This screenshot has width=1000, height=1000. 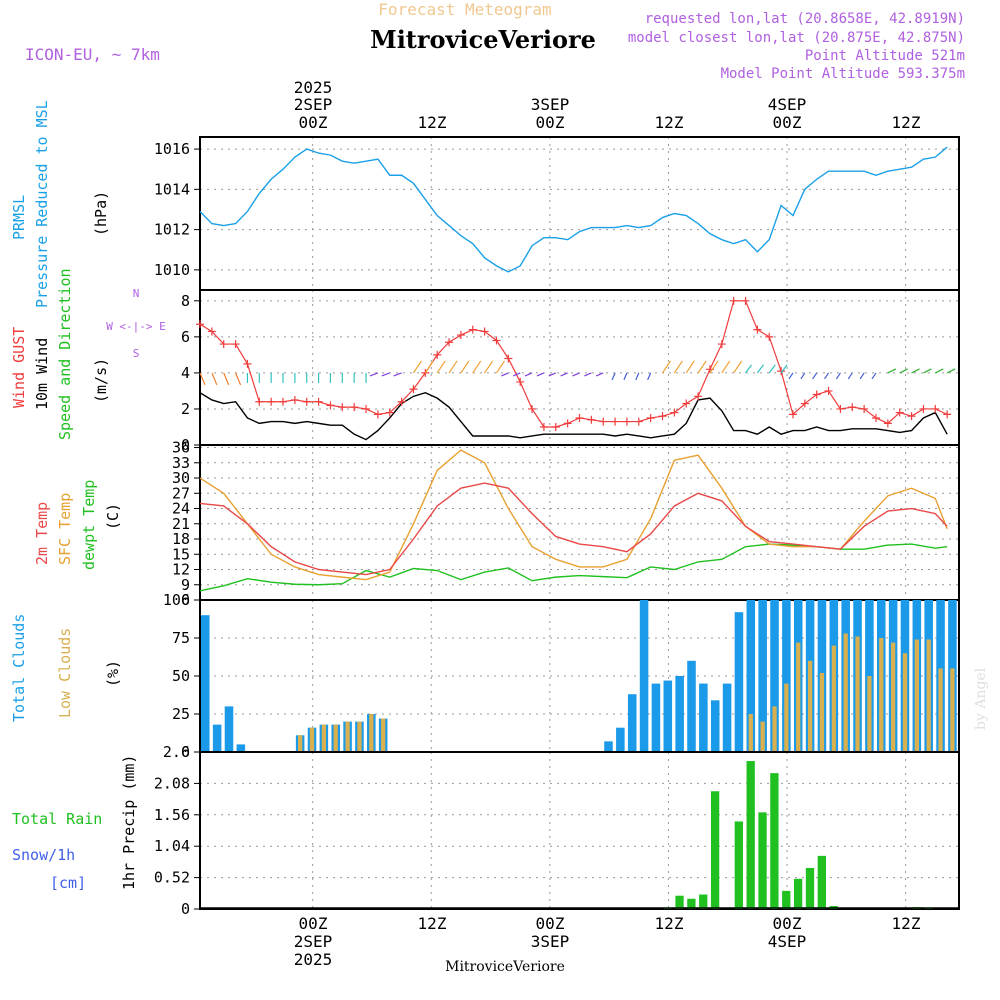 I want to click on ytick-label: 12, so click(x=181, y=570).